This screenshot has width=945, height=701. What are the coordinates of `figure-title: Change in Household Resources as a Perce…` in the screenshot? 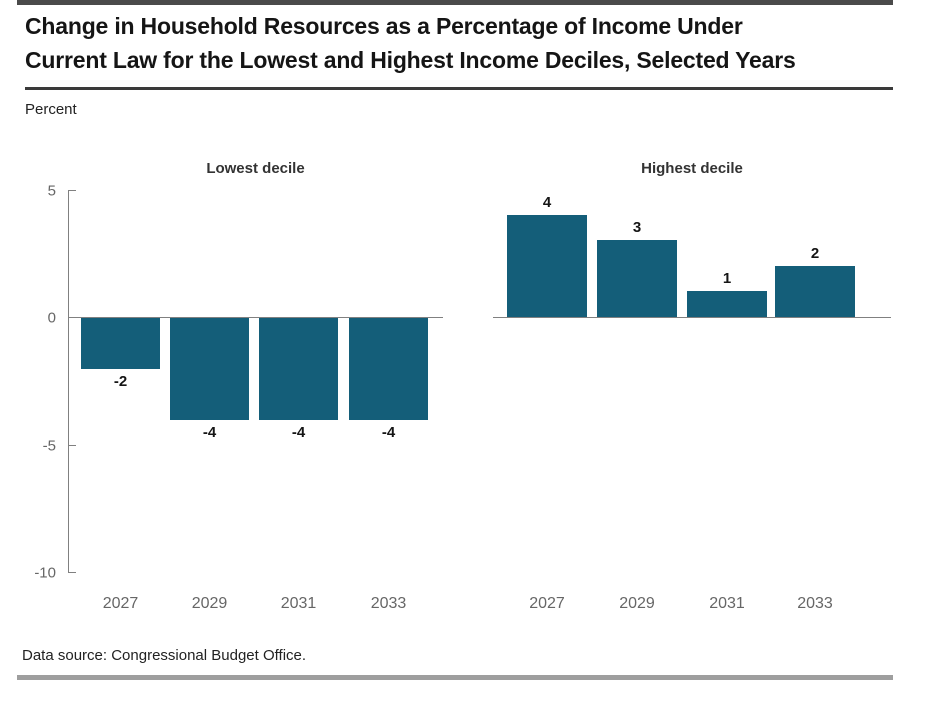 It's located at (465, 43).